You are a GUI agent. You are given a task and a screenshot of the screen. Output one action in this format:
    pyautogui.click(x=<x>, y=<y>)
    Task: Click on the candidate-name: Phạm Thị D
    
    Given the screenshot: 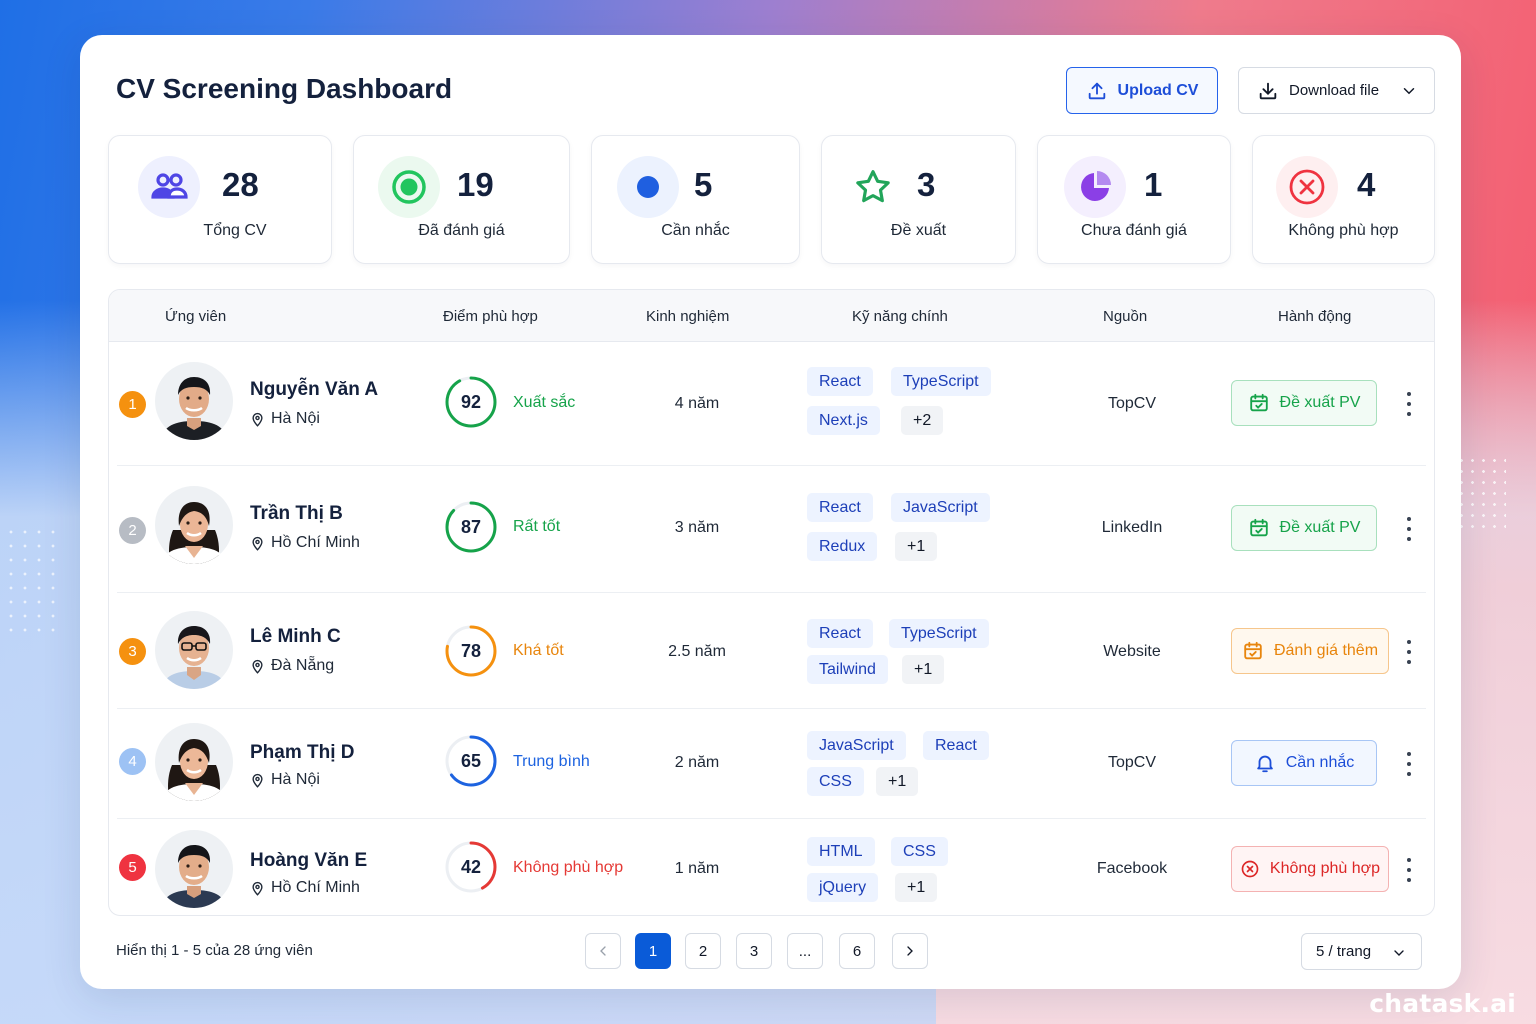 What is the action you would take?
    pyautogui.click(x=302, y=752)
    